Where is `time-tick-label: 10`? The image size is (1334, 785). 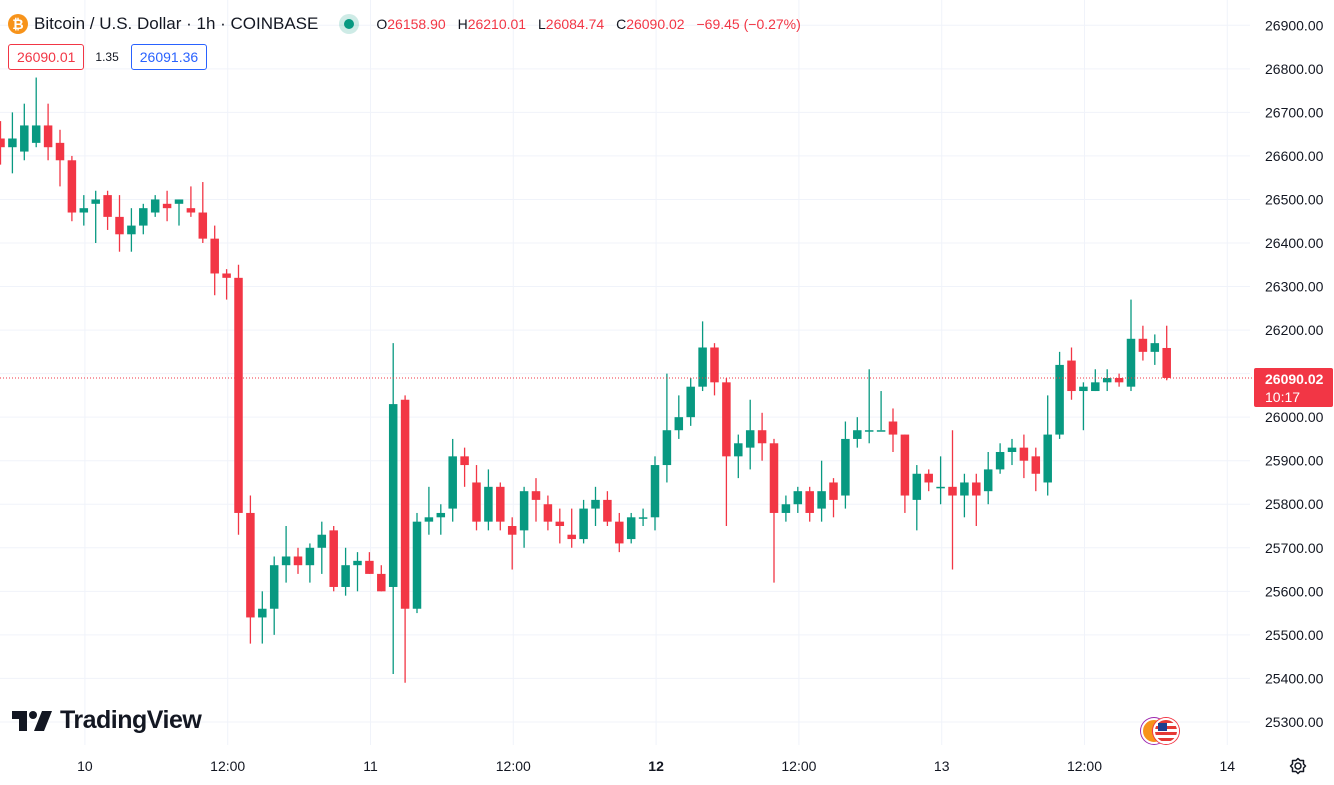 time-tick-label: 10 is located at coordinates (85, 766).